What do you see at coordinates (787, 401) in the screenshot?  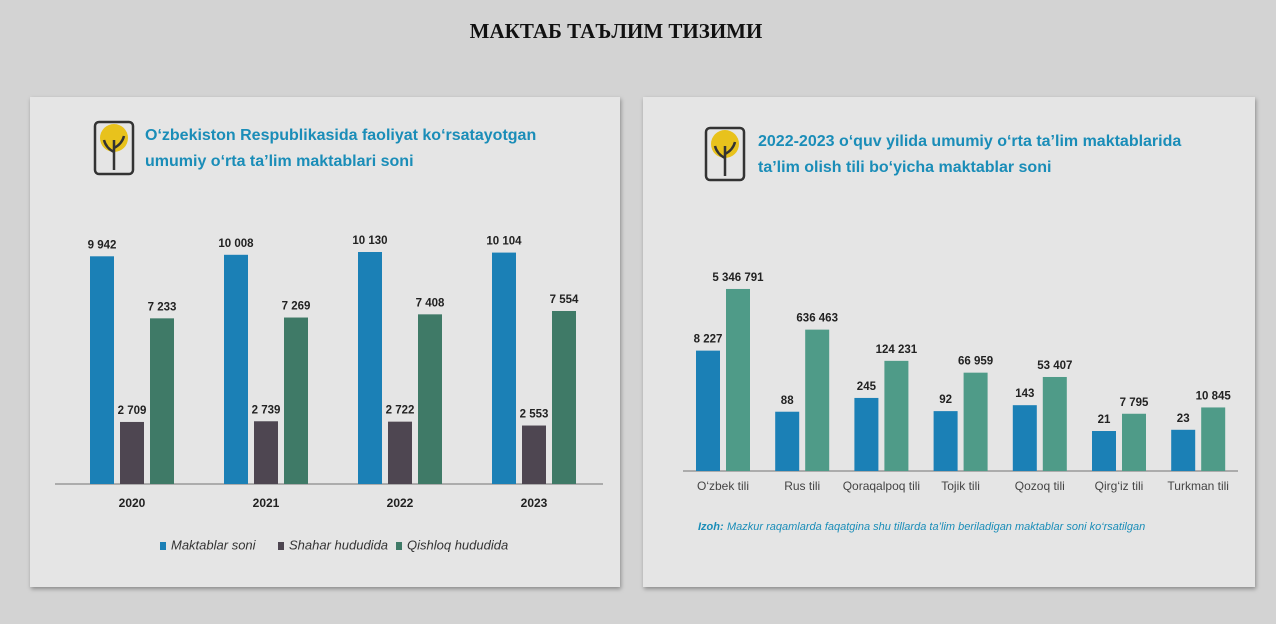 I see `data-label: 88` at bounding box center [787, 401].